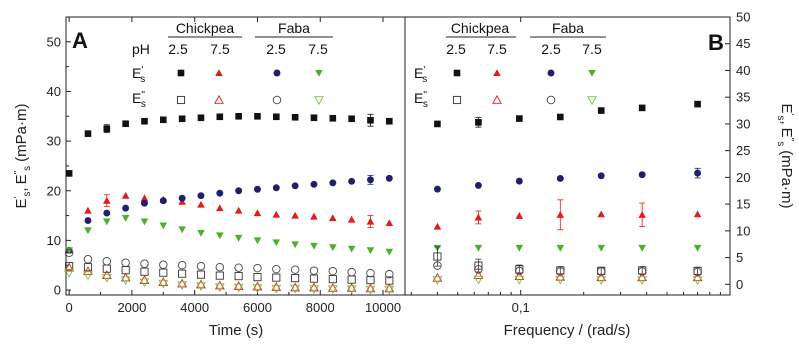 This screenshot has width=799, height=345. What do you see at coordinates (567, 276) in the screenshot?
I see `series-b-cp75_e2` at bounding box center [567, 276].